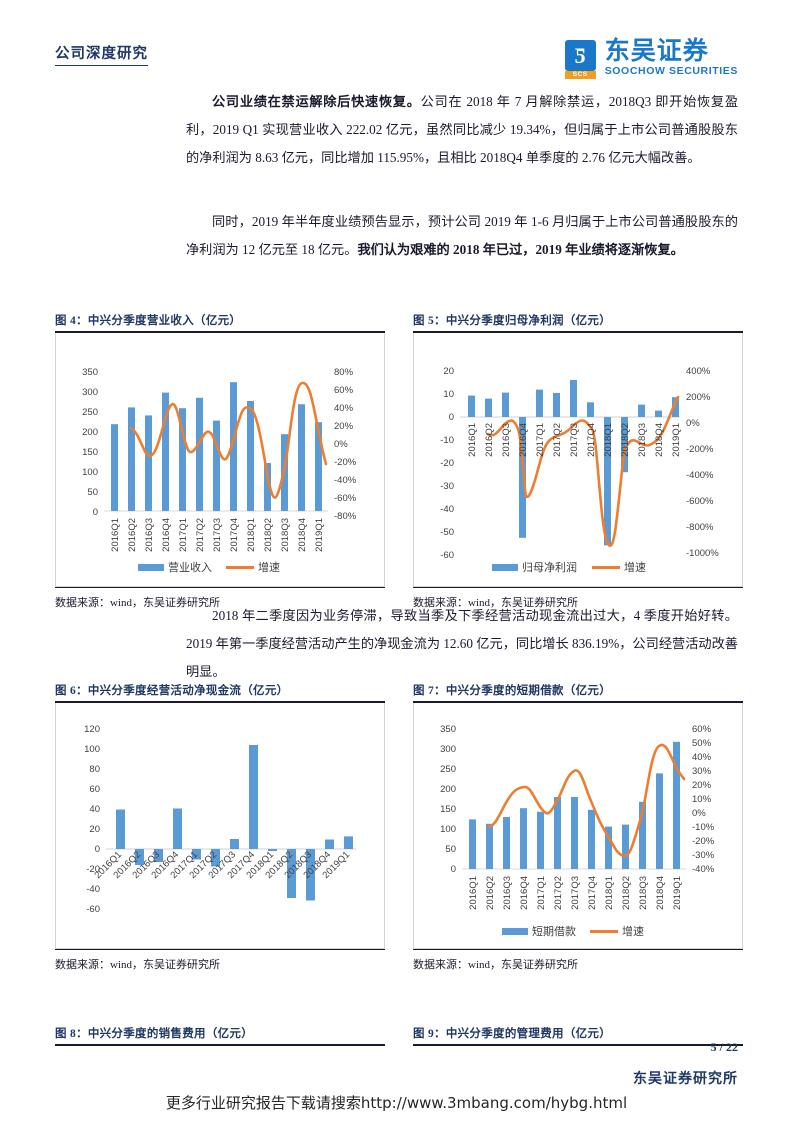 The image size is (793, 1122). Describe the element at coordinates (660, 893) in the screenshot. I see `svg-text: 2018Q4` at that location.